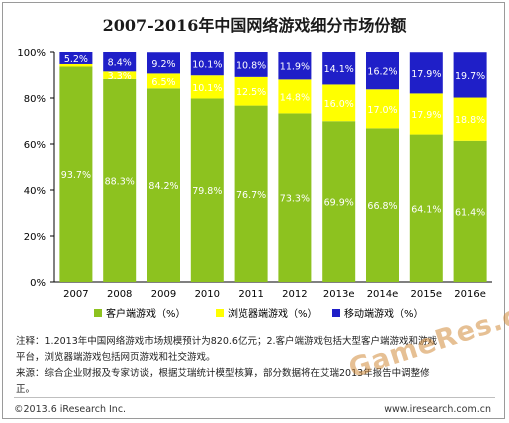 Image resolution: width=509 pixels, height=423 pixels. What do you see at coordinates (119, 294) in the screenshot?
I see `x-tick-label: 2008` at bounding box center [119, 294].